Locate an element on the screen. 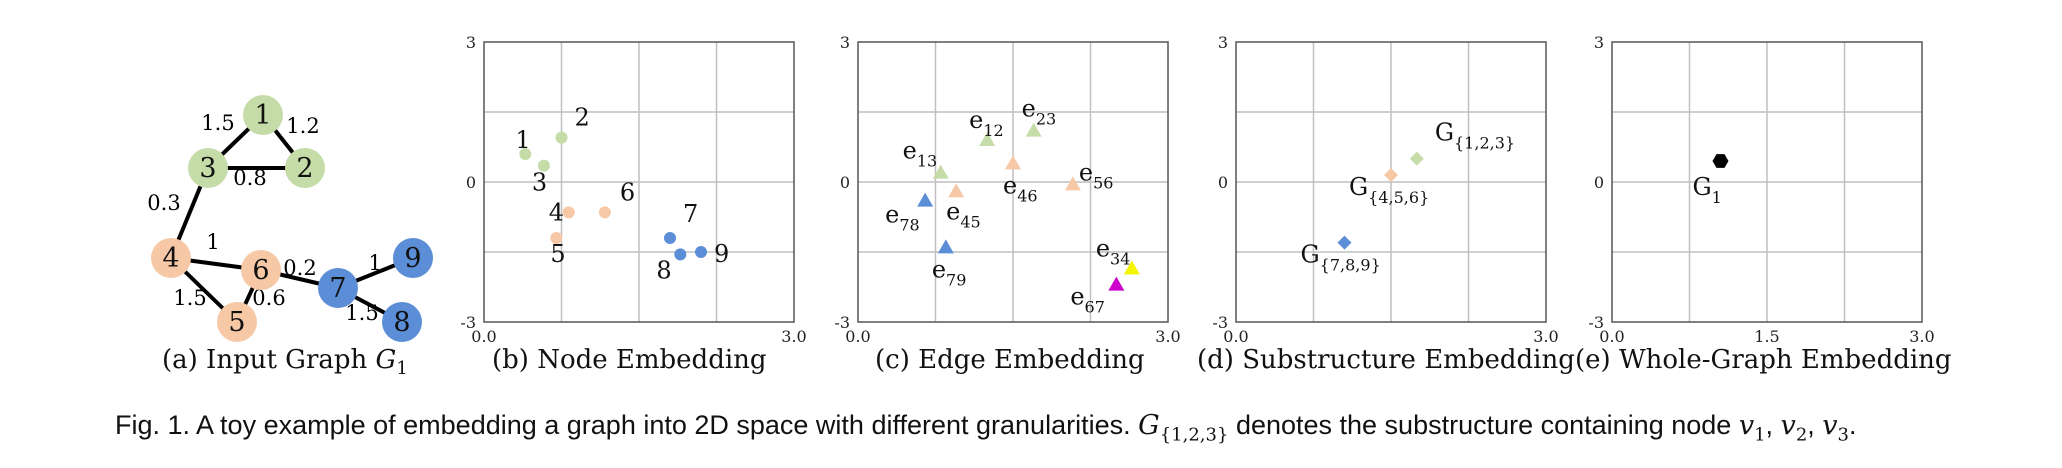  caption-node-v1: v1 is located at coordinates (1752, 428).